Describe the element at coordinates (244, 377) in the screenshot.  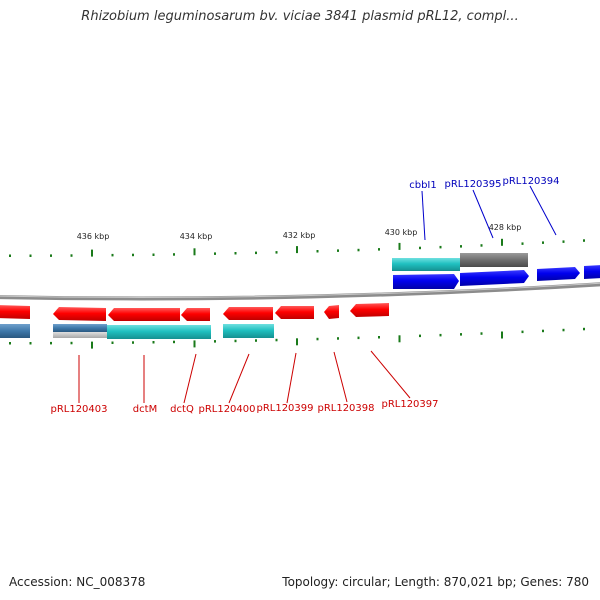
I see `callout-lines-reverse` at that location.